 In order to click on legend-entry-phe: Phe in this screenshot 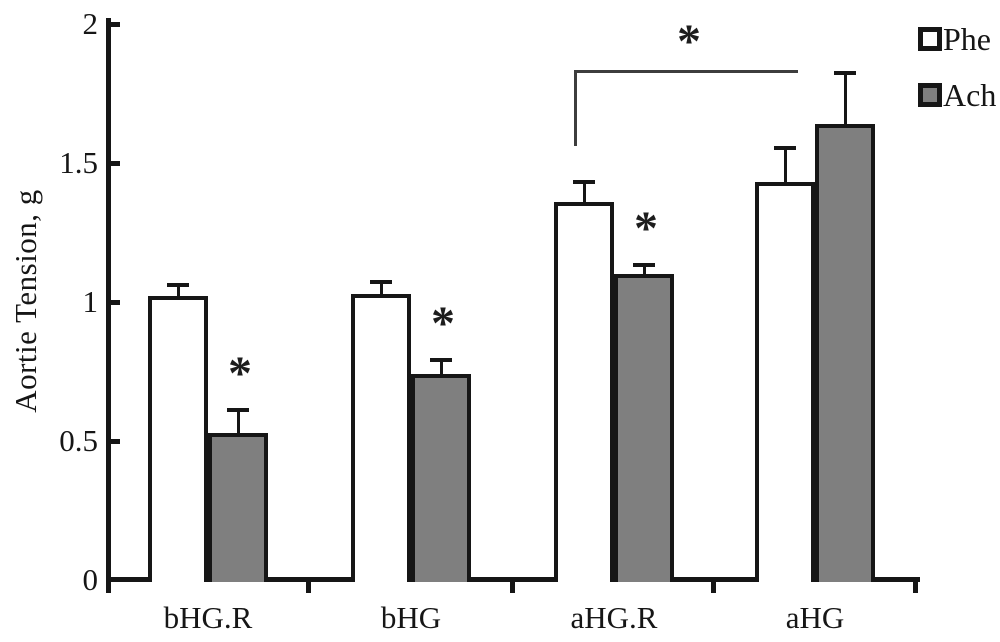, I will do `click(957, 38)`.